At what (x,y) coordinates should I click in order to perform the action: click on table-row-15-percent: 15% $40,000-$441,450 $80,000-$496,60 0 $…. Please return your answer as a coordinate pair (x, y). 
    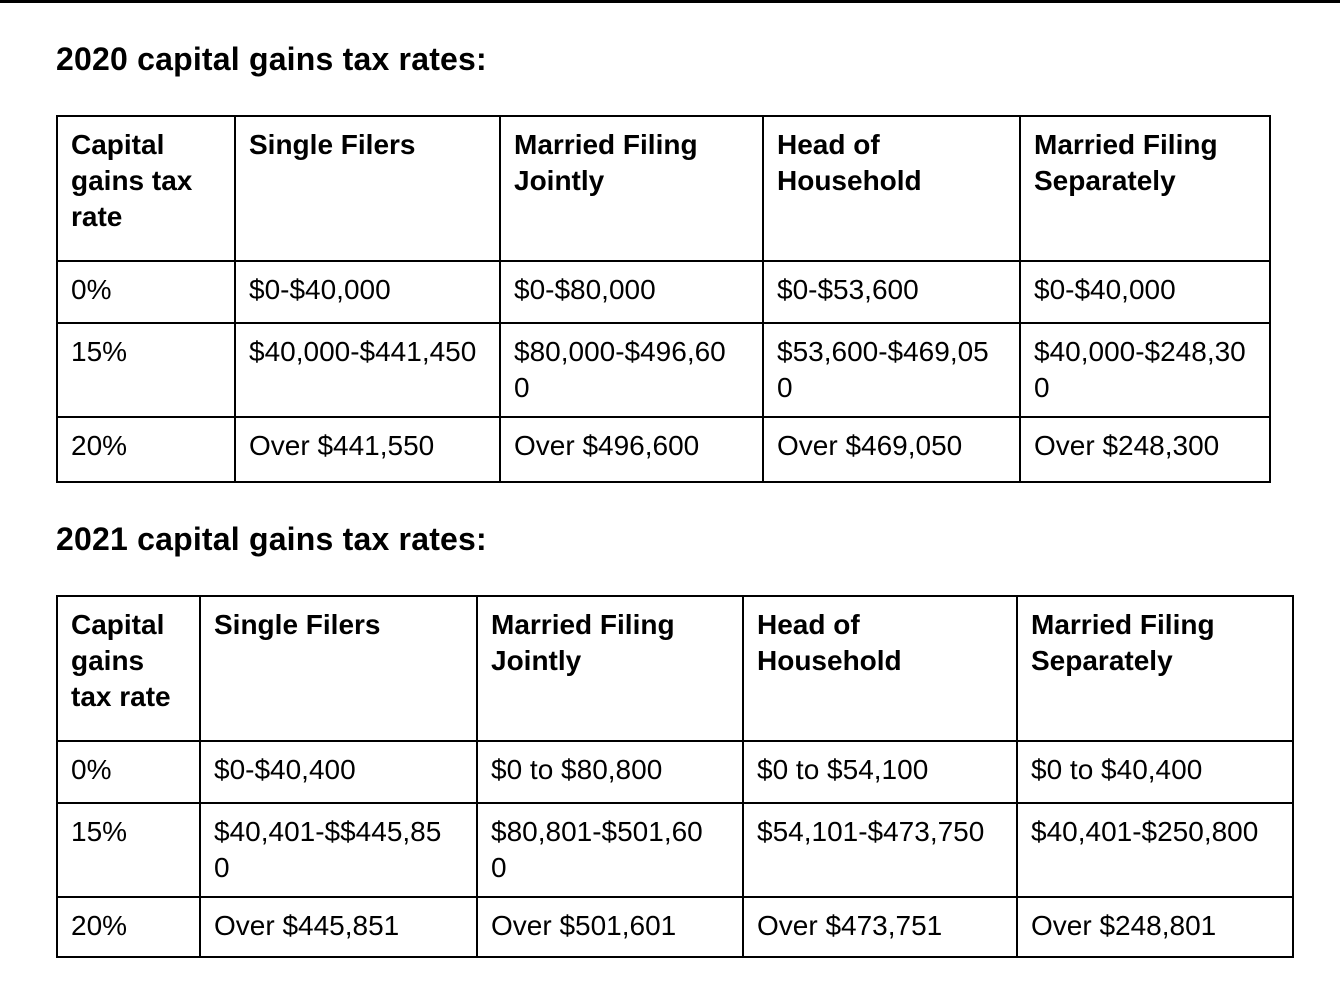
    Looking at the image, I should click on (663, 370).